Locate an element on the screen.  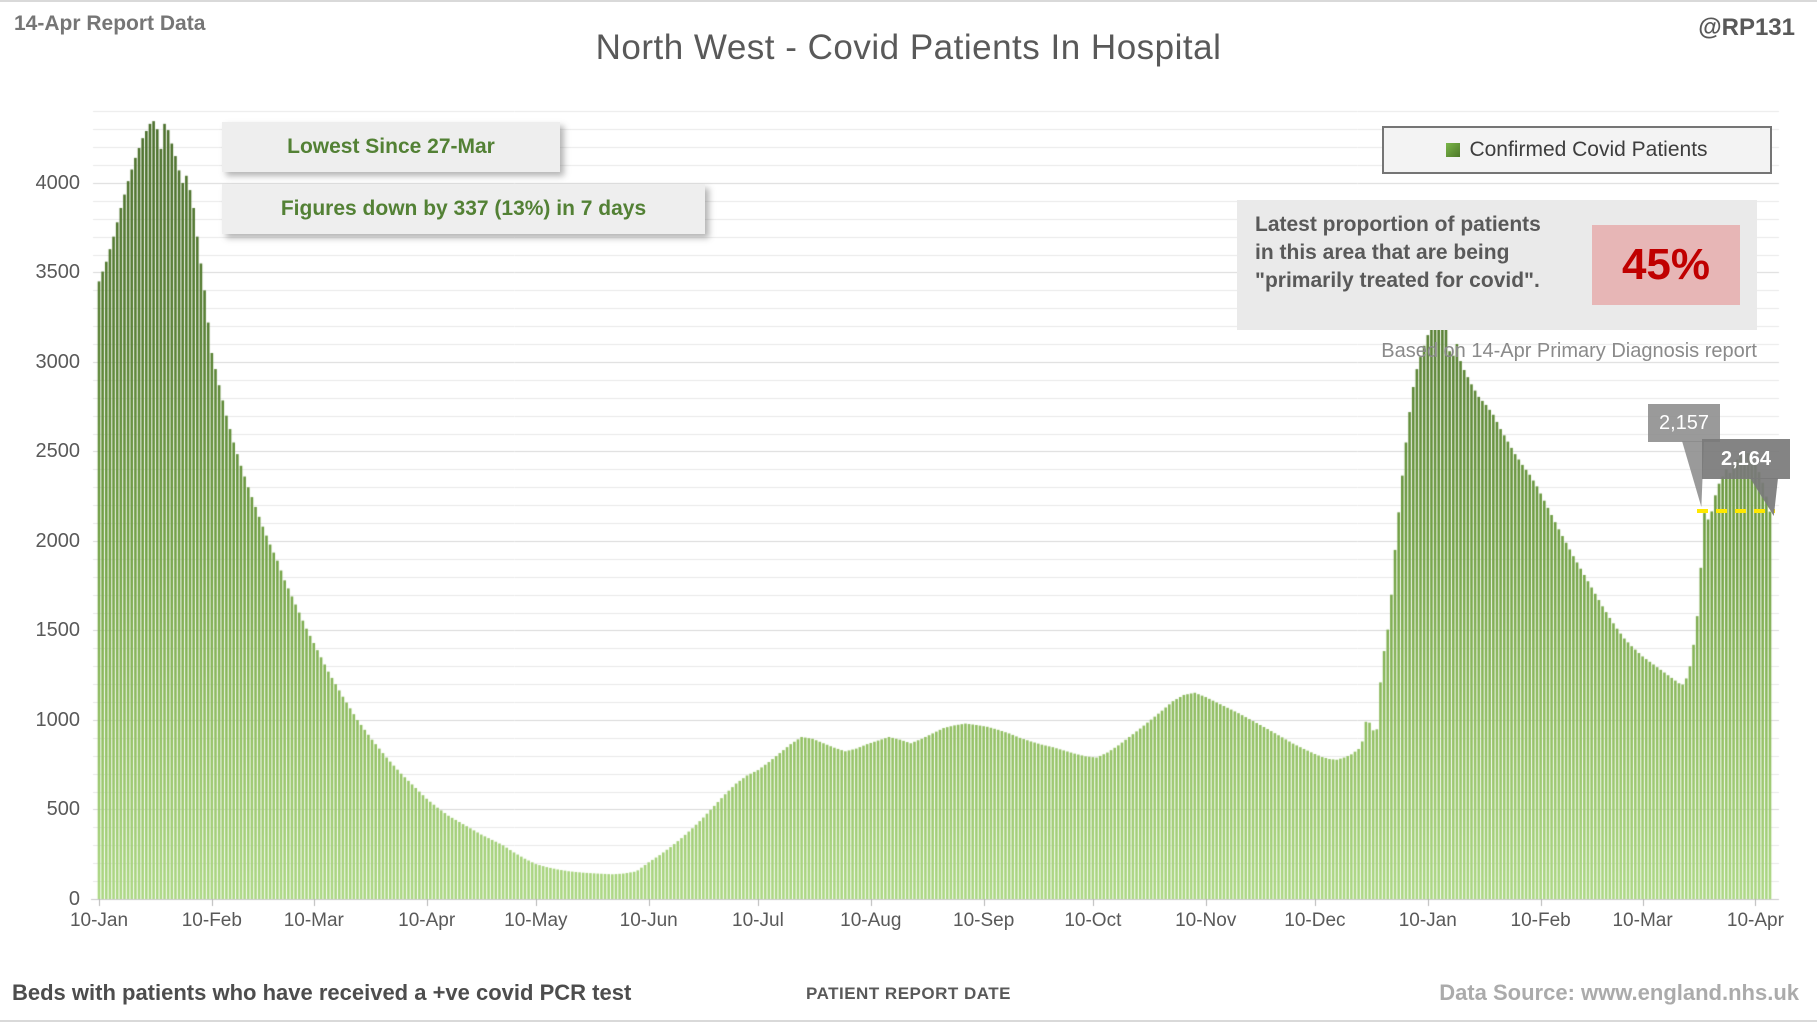
y-tick-label: 1000 is located at coordinates (58, 719).